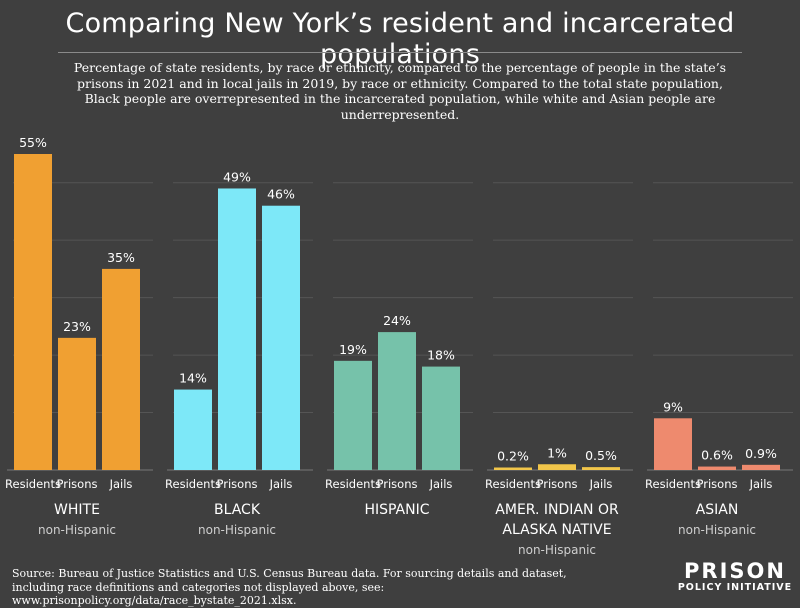 This screenshot has width=800, height=608. I want to click on logo-line-1: PRISON, so click(735, 571).